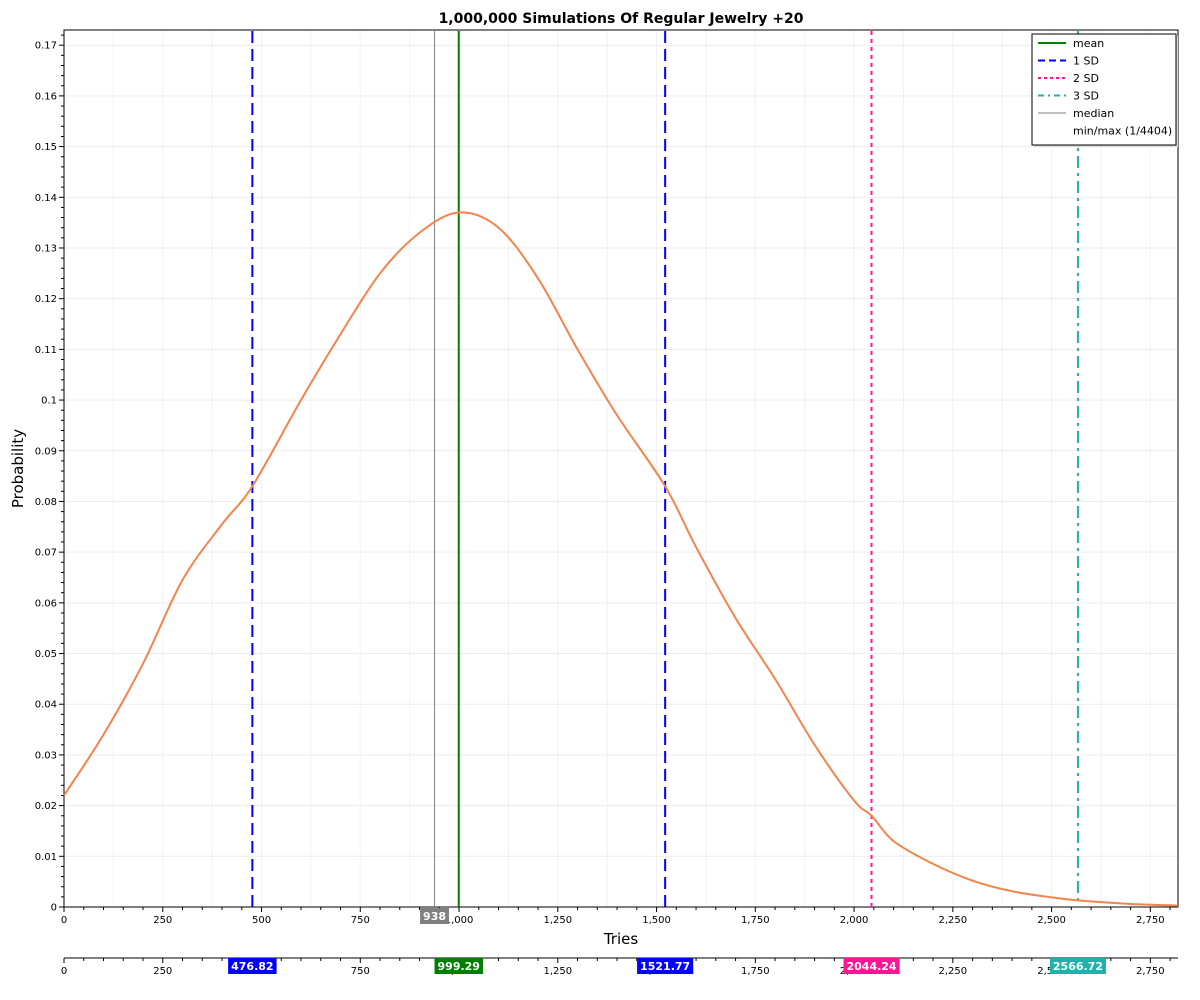  Describe the element at coordinates (1068, 78) in the screenshot. I see `legend-entry: 2 SD` at that location.